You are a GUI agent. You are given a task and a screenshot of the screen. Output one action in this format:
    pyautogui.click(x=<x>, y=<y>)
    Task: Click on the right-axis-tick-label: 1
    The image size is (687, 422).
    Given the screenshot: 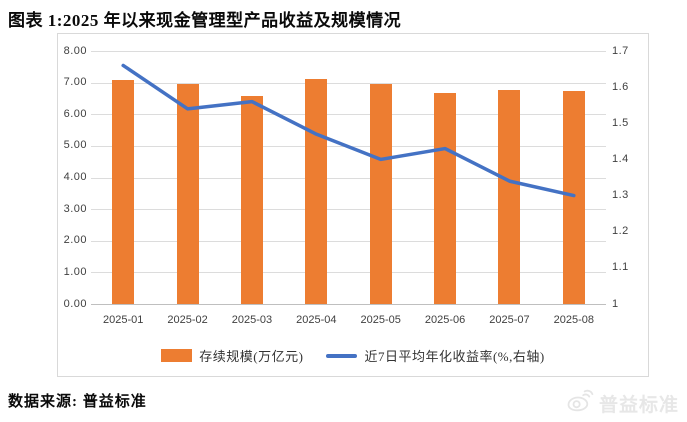 What is the action you would take?
    pyautogui.click(x=615, y=303)
    